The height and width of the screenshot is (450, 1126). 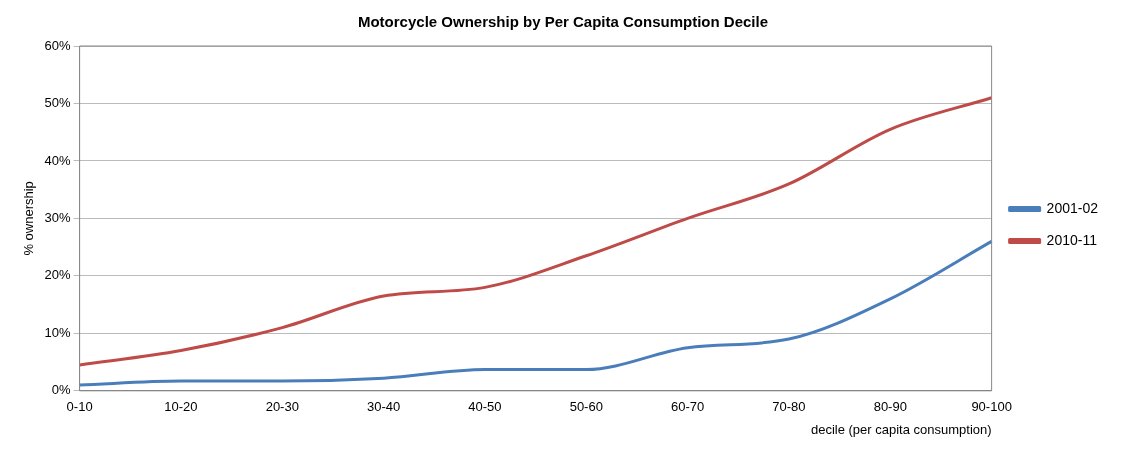 I want to click on x-tick-label: 90-100, so click(x=991, y=407).